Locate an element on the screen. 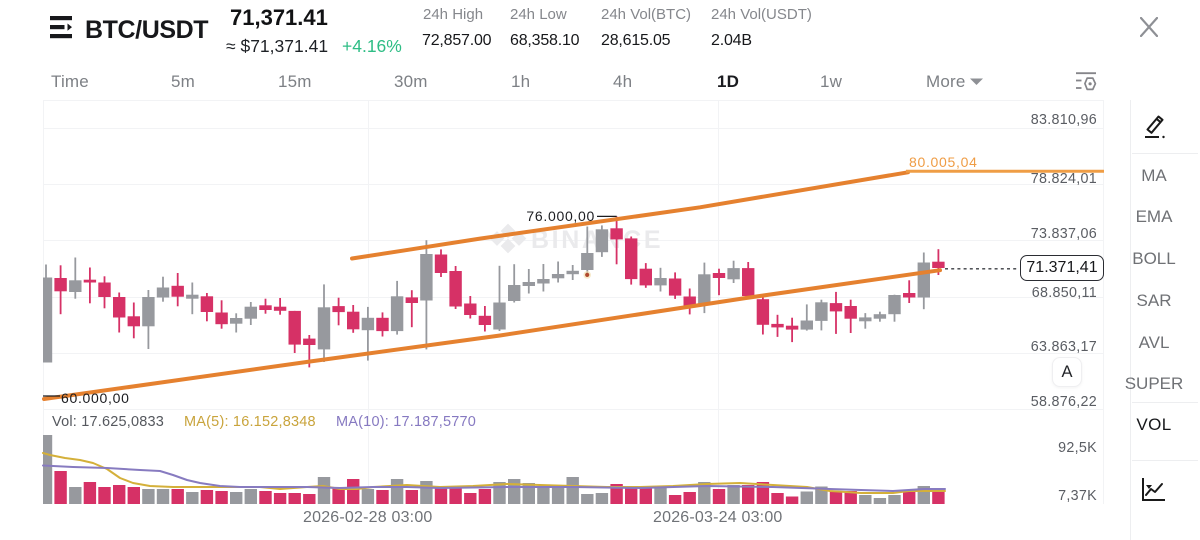 The image size is (1200, 540). svg-text: 60.000,00 is located at coordinates (95, 398).